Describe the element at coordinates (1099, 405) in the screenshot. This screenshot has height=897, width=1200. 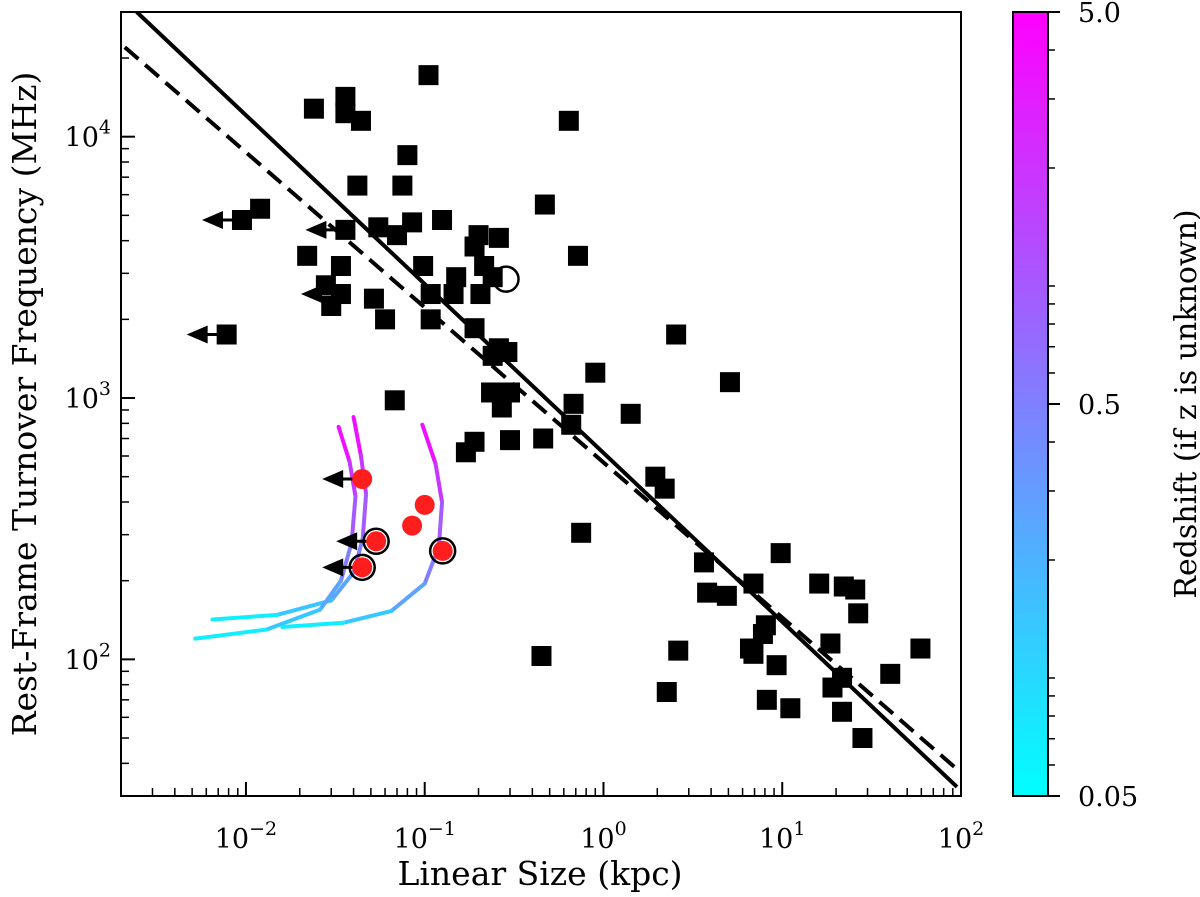
I see `colorbar-mid-label: 0.5` at that location.